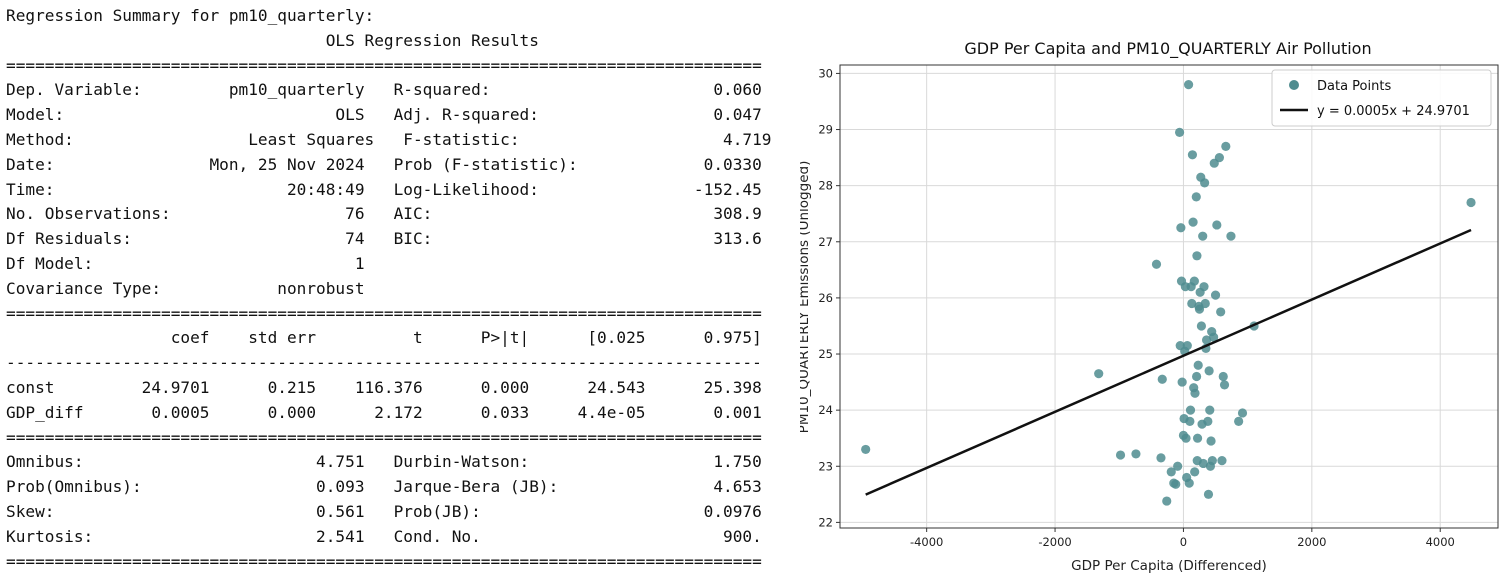 This screenshot has height=578, width=1506. Describe the element at coordinates (926, 542) in the screenshot. I see `x-tick-label: -4000` at that location.